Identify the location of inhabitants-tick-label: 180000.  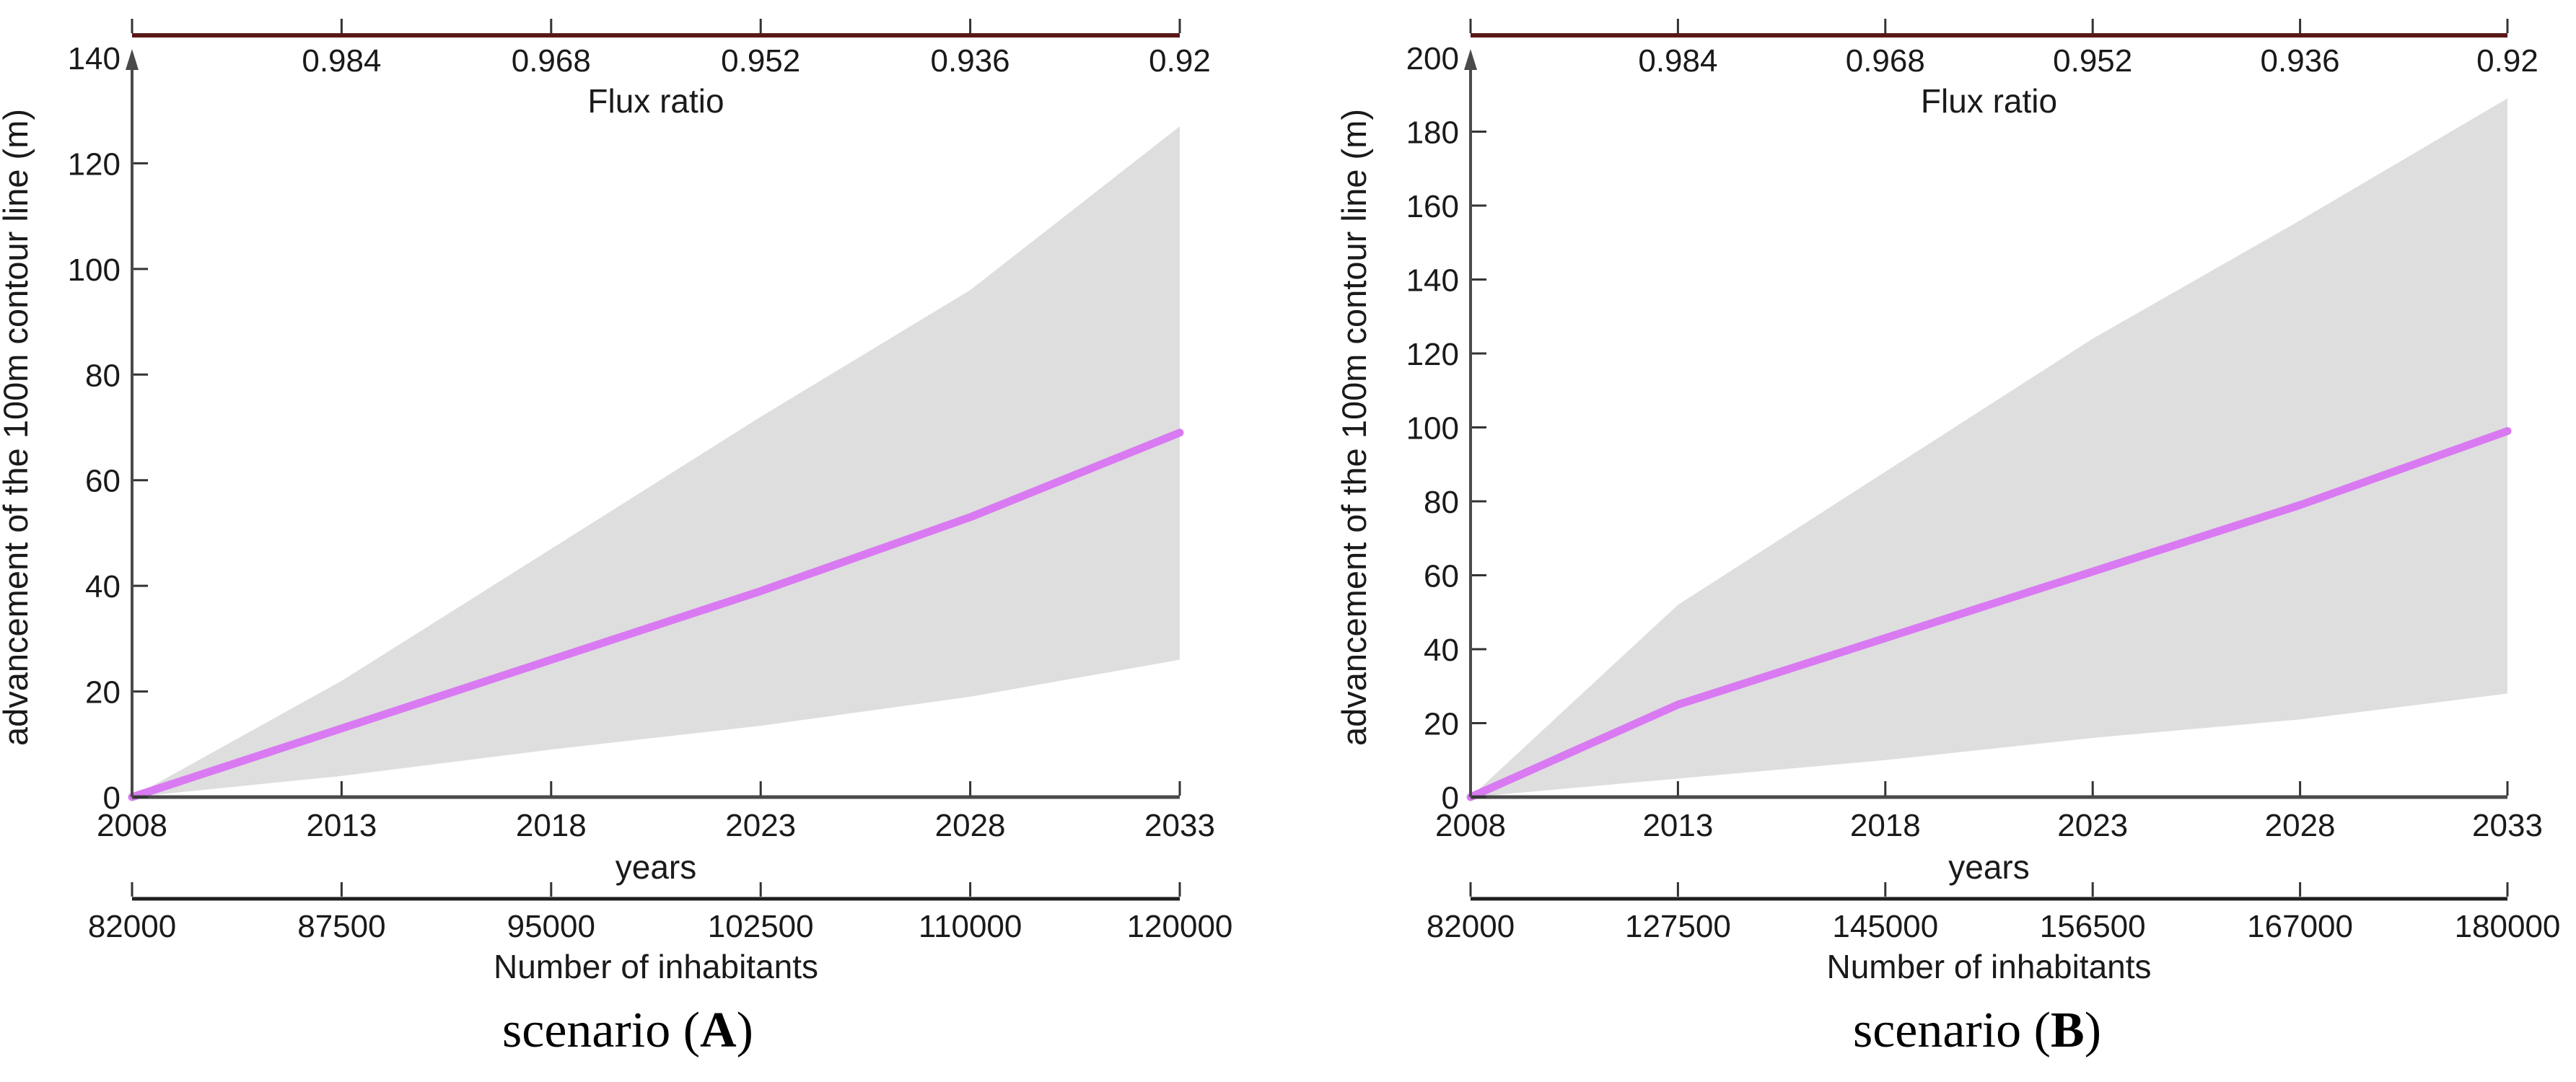
(2508, 926).